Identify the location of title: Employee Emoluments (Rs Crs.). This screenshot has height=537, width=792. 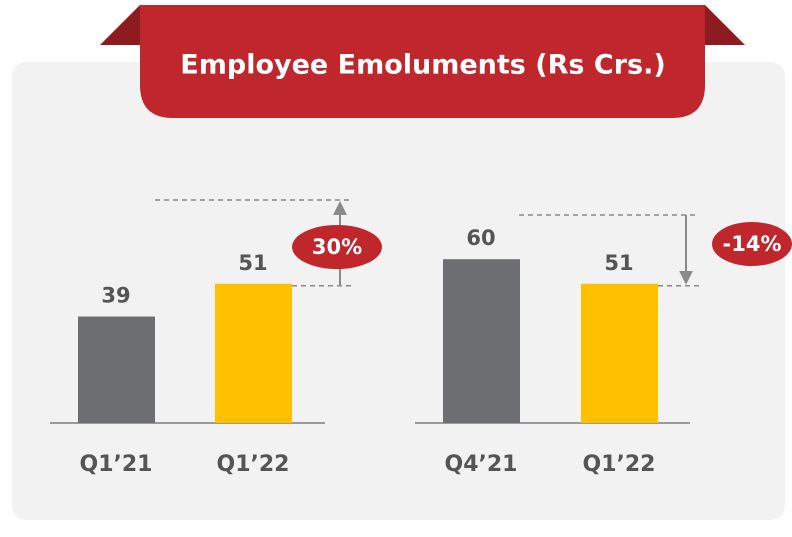
(422, 65).